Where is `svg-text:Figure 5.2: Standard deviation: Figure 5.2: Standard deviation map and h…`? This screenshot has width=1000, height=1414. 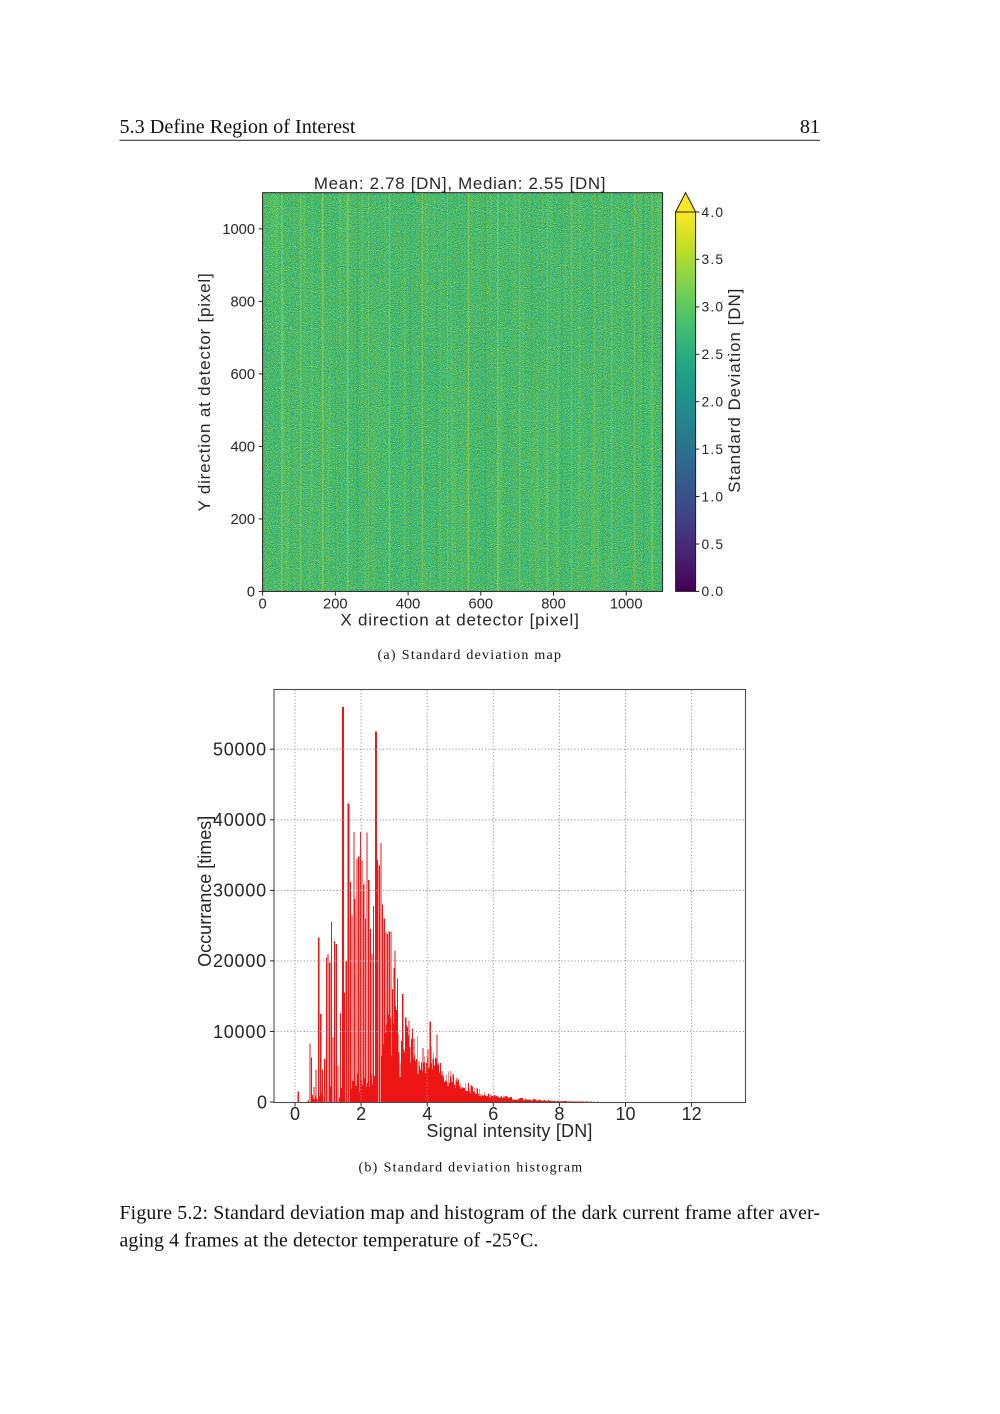
svg-text:Figure 5.2: Standard deviation: Figure 5.2: Standard deviation map and h… is located at coordinates (470, 1213).